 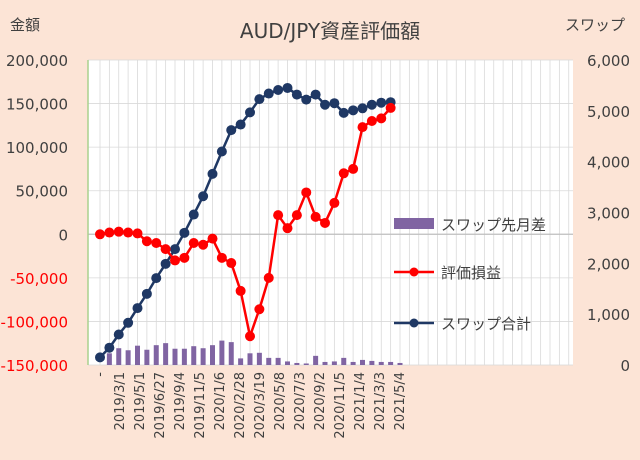 What do you see at coordinates (330, 31) in the screenshot?
I see `chart-title: AUD/JPY資産評価額` at bounding box center [330, 31].